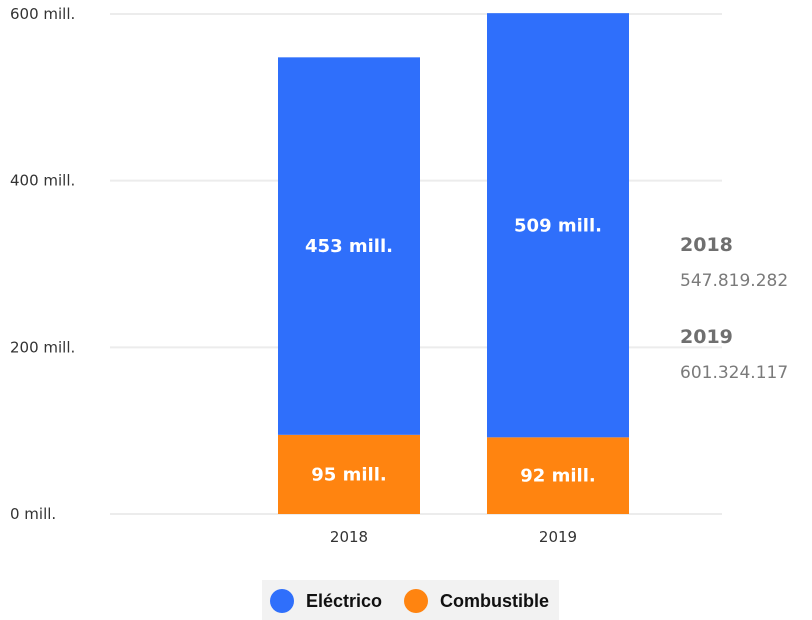 The width and height of the screenshot is (812, 620). I want to click on x-tick-label: 2019, so click(558, 537).